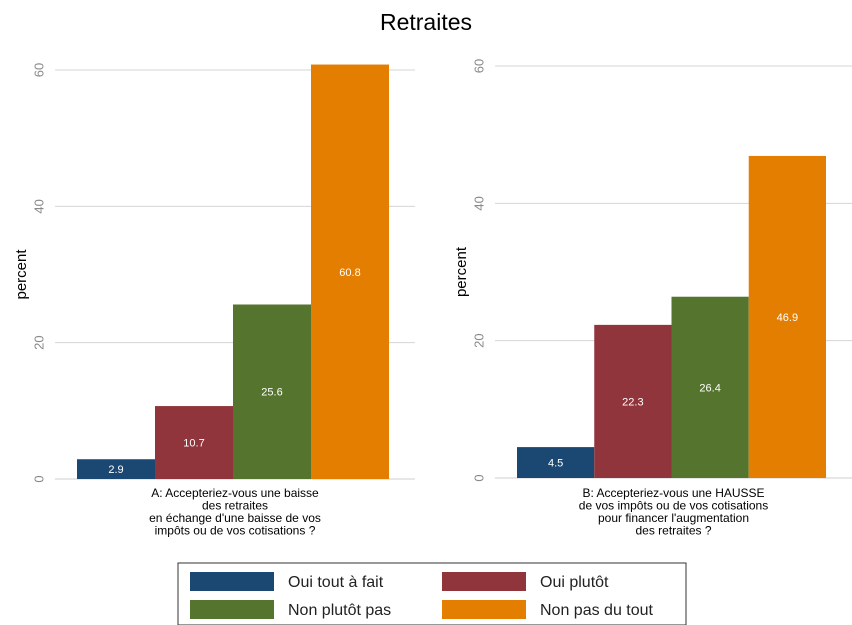 This screenshot has width=852, height=625. What do you see at coordinates (336, 582) in the screenshot?
I see `legend-label: Oui tout à fait` at bounding box center [336, 582].